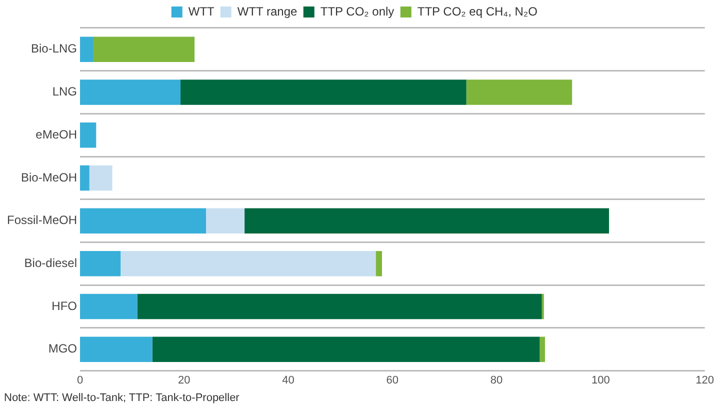 The width and height of the screenshot is (717, 412). I want to click on x-tick-label: 100, so click(601, 380).